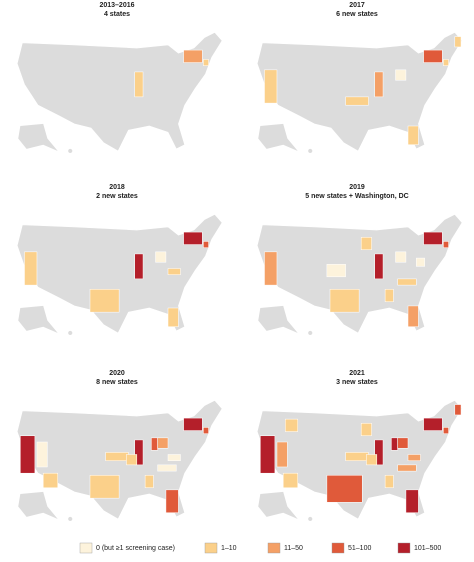 This screenshot has width=474, height=562. Describe the element at coordinates (357, 187) in the screenshot. I see `panel-title: 2019` at that location.